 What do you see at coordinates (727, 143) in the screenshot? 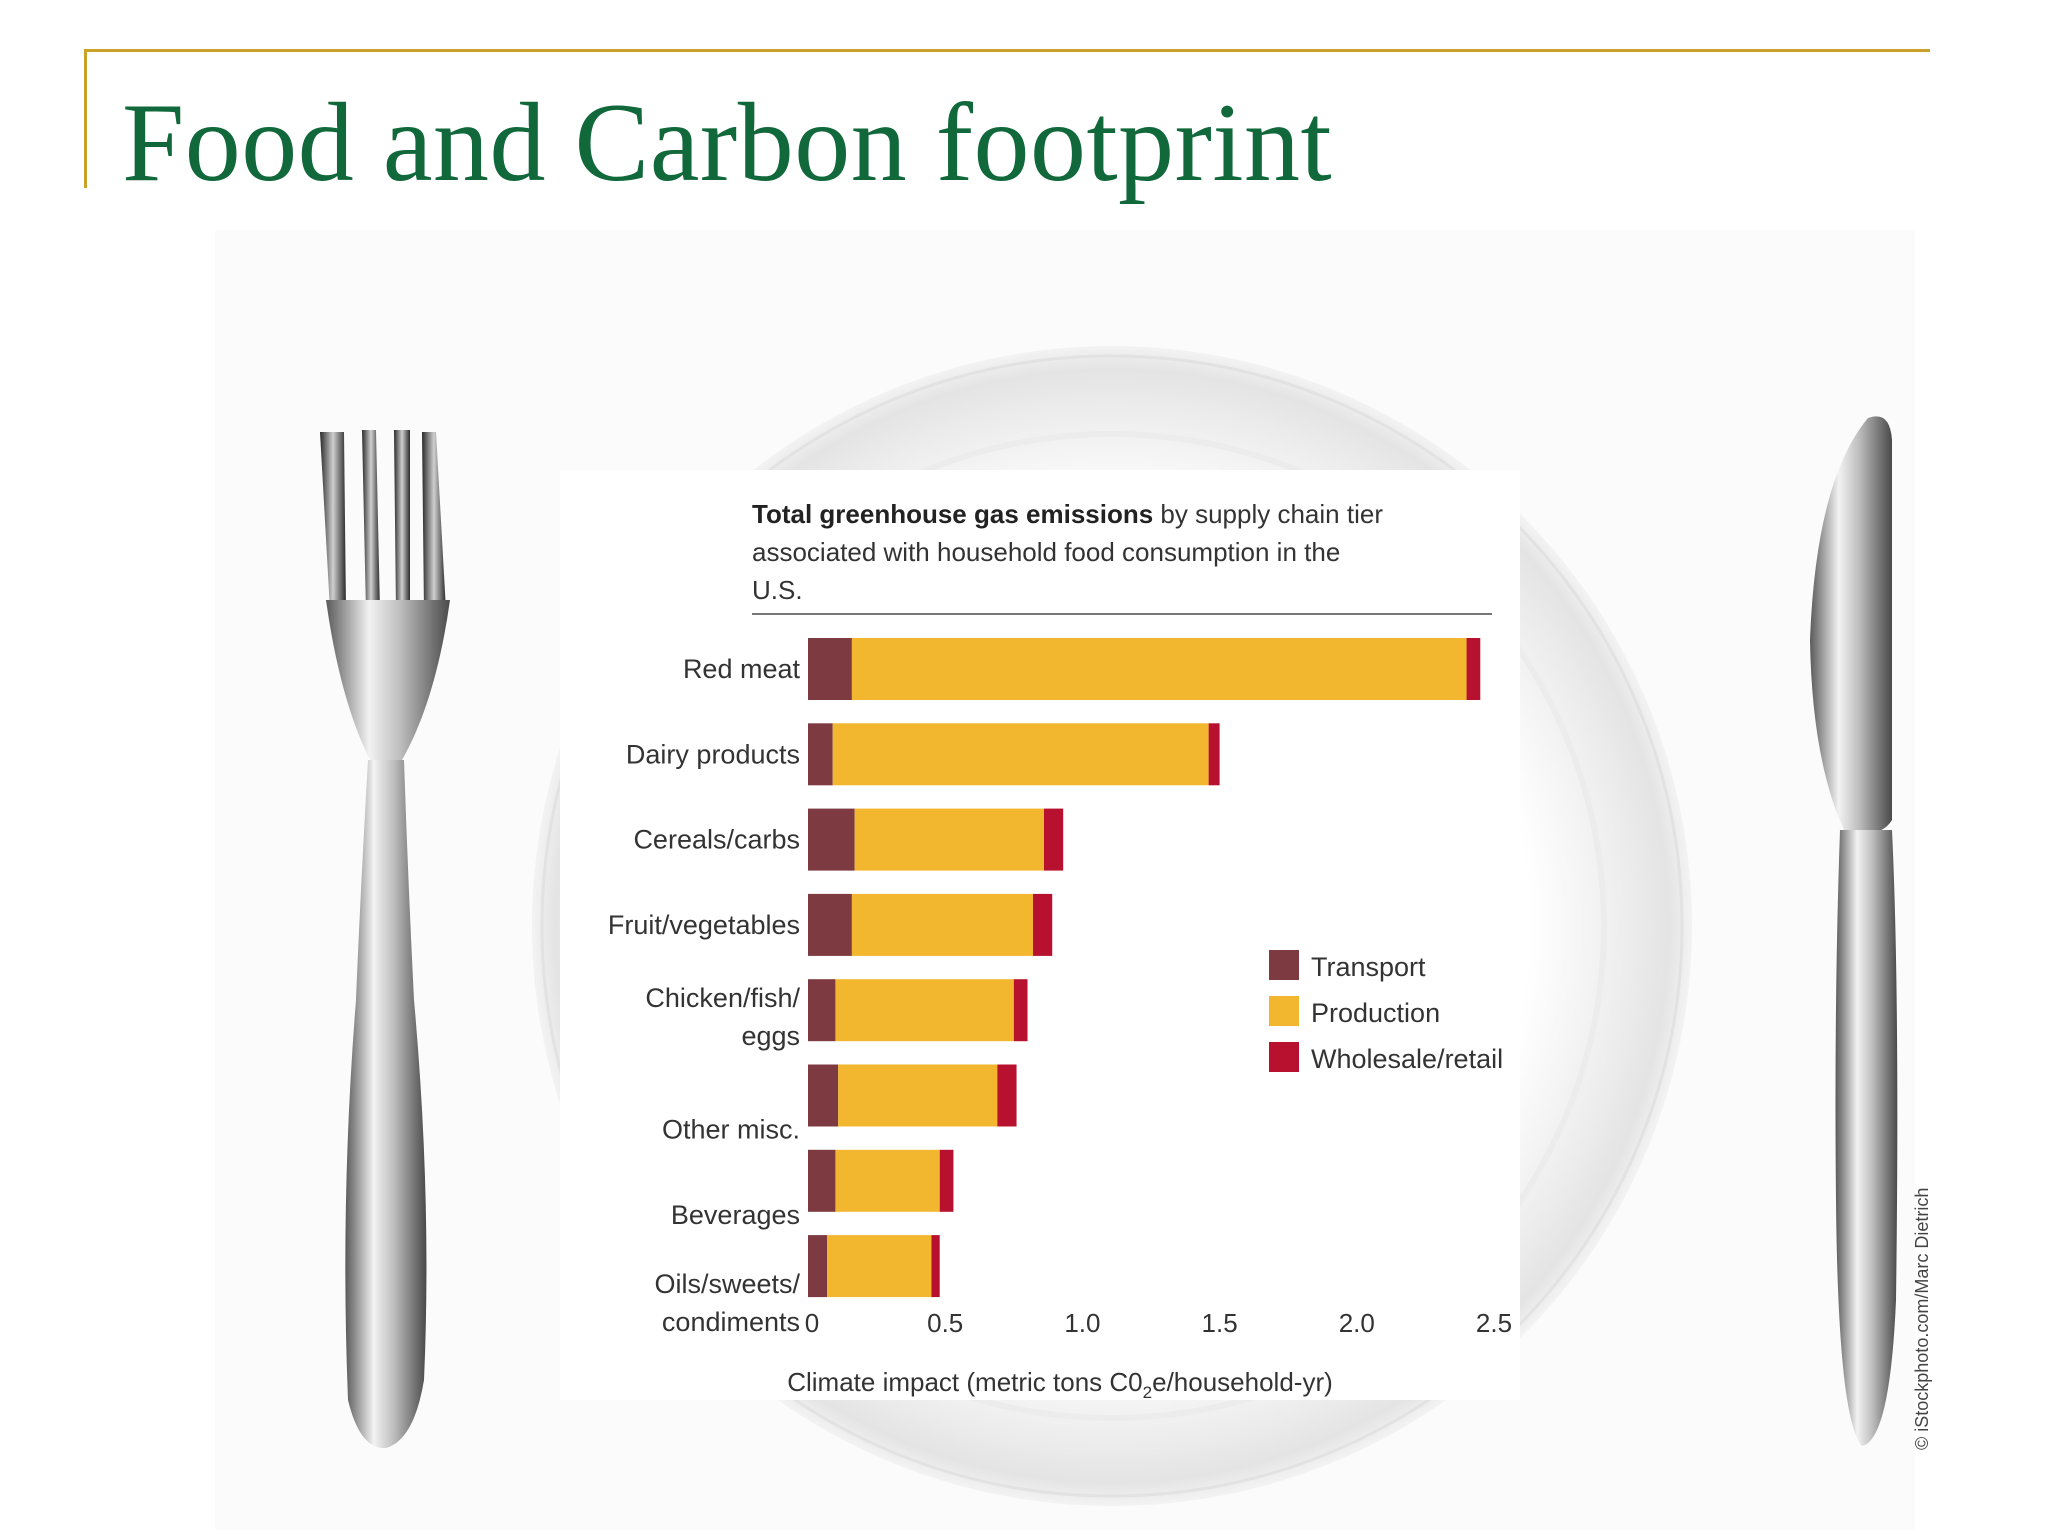
I see `slide-title: Food and Carbon footprint` at bounding box center [727, 143].